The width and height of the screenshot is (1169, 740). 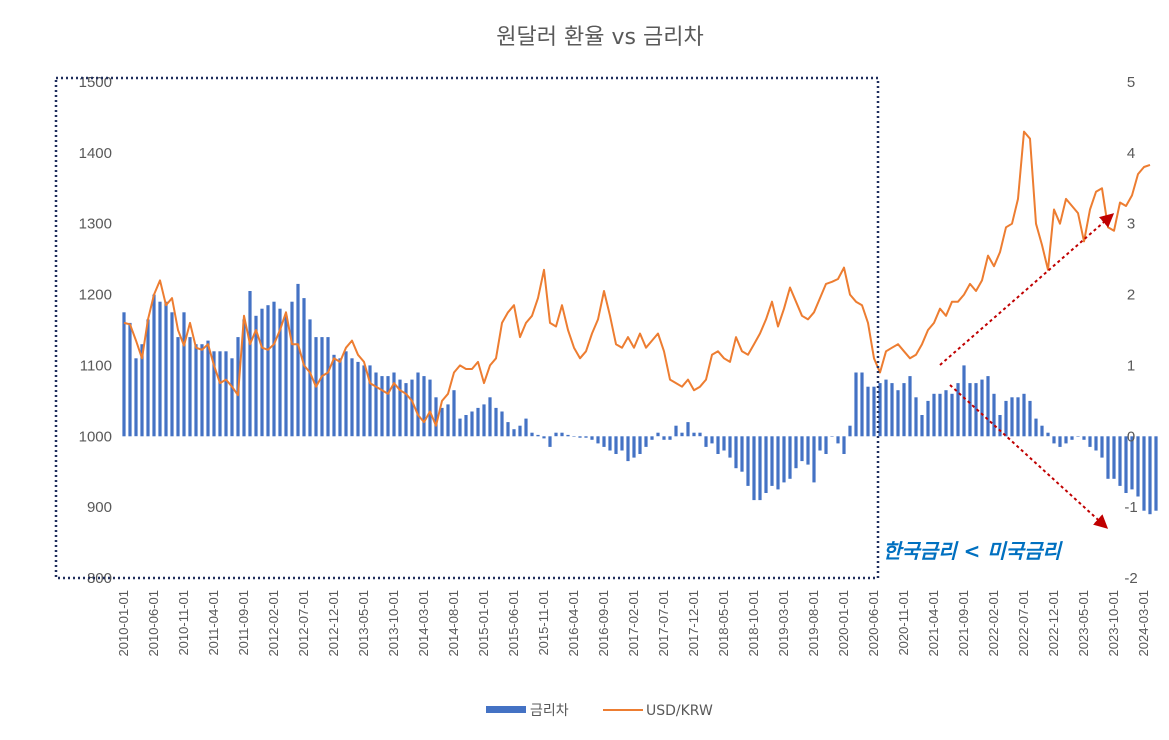 I want to click on x-axis-tick-label: 2020-01-01, so click(x=843, y=623).